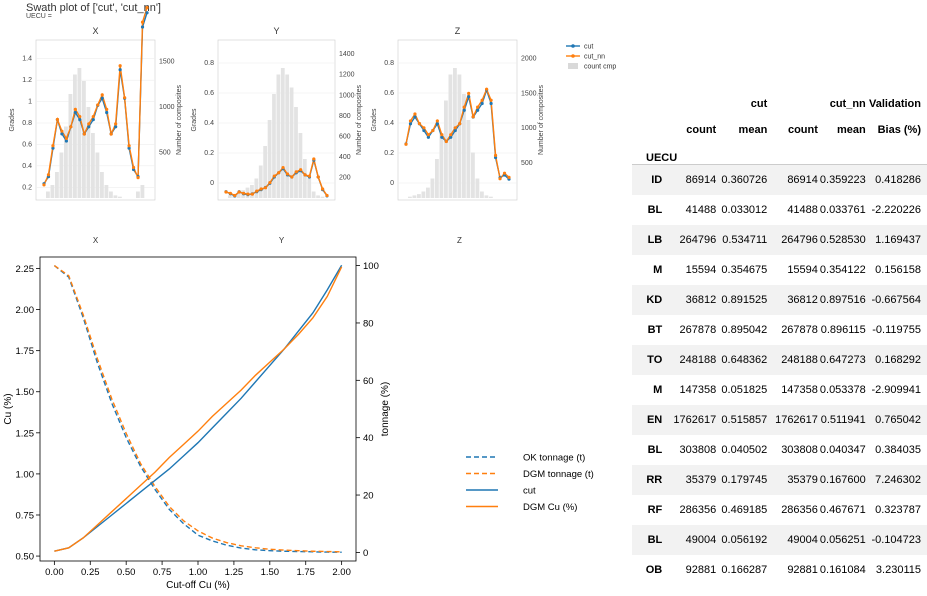 Image resolution: width=927 pixels, height=596 pixels. Describe the element at coordinates (8, 408) in the screenshot. I see `y-axis-label: Cu (%)` at that location.